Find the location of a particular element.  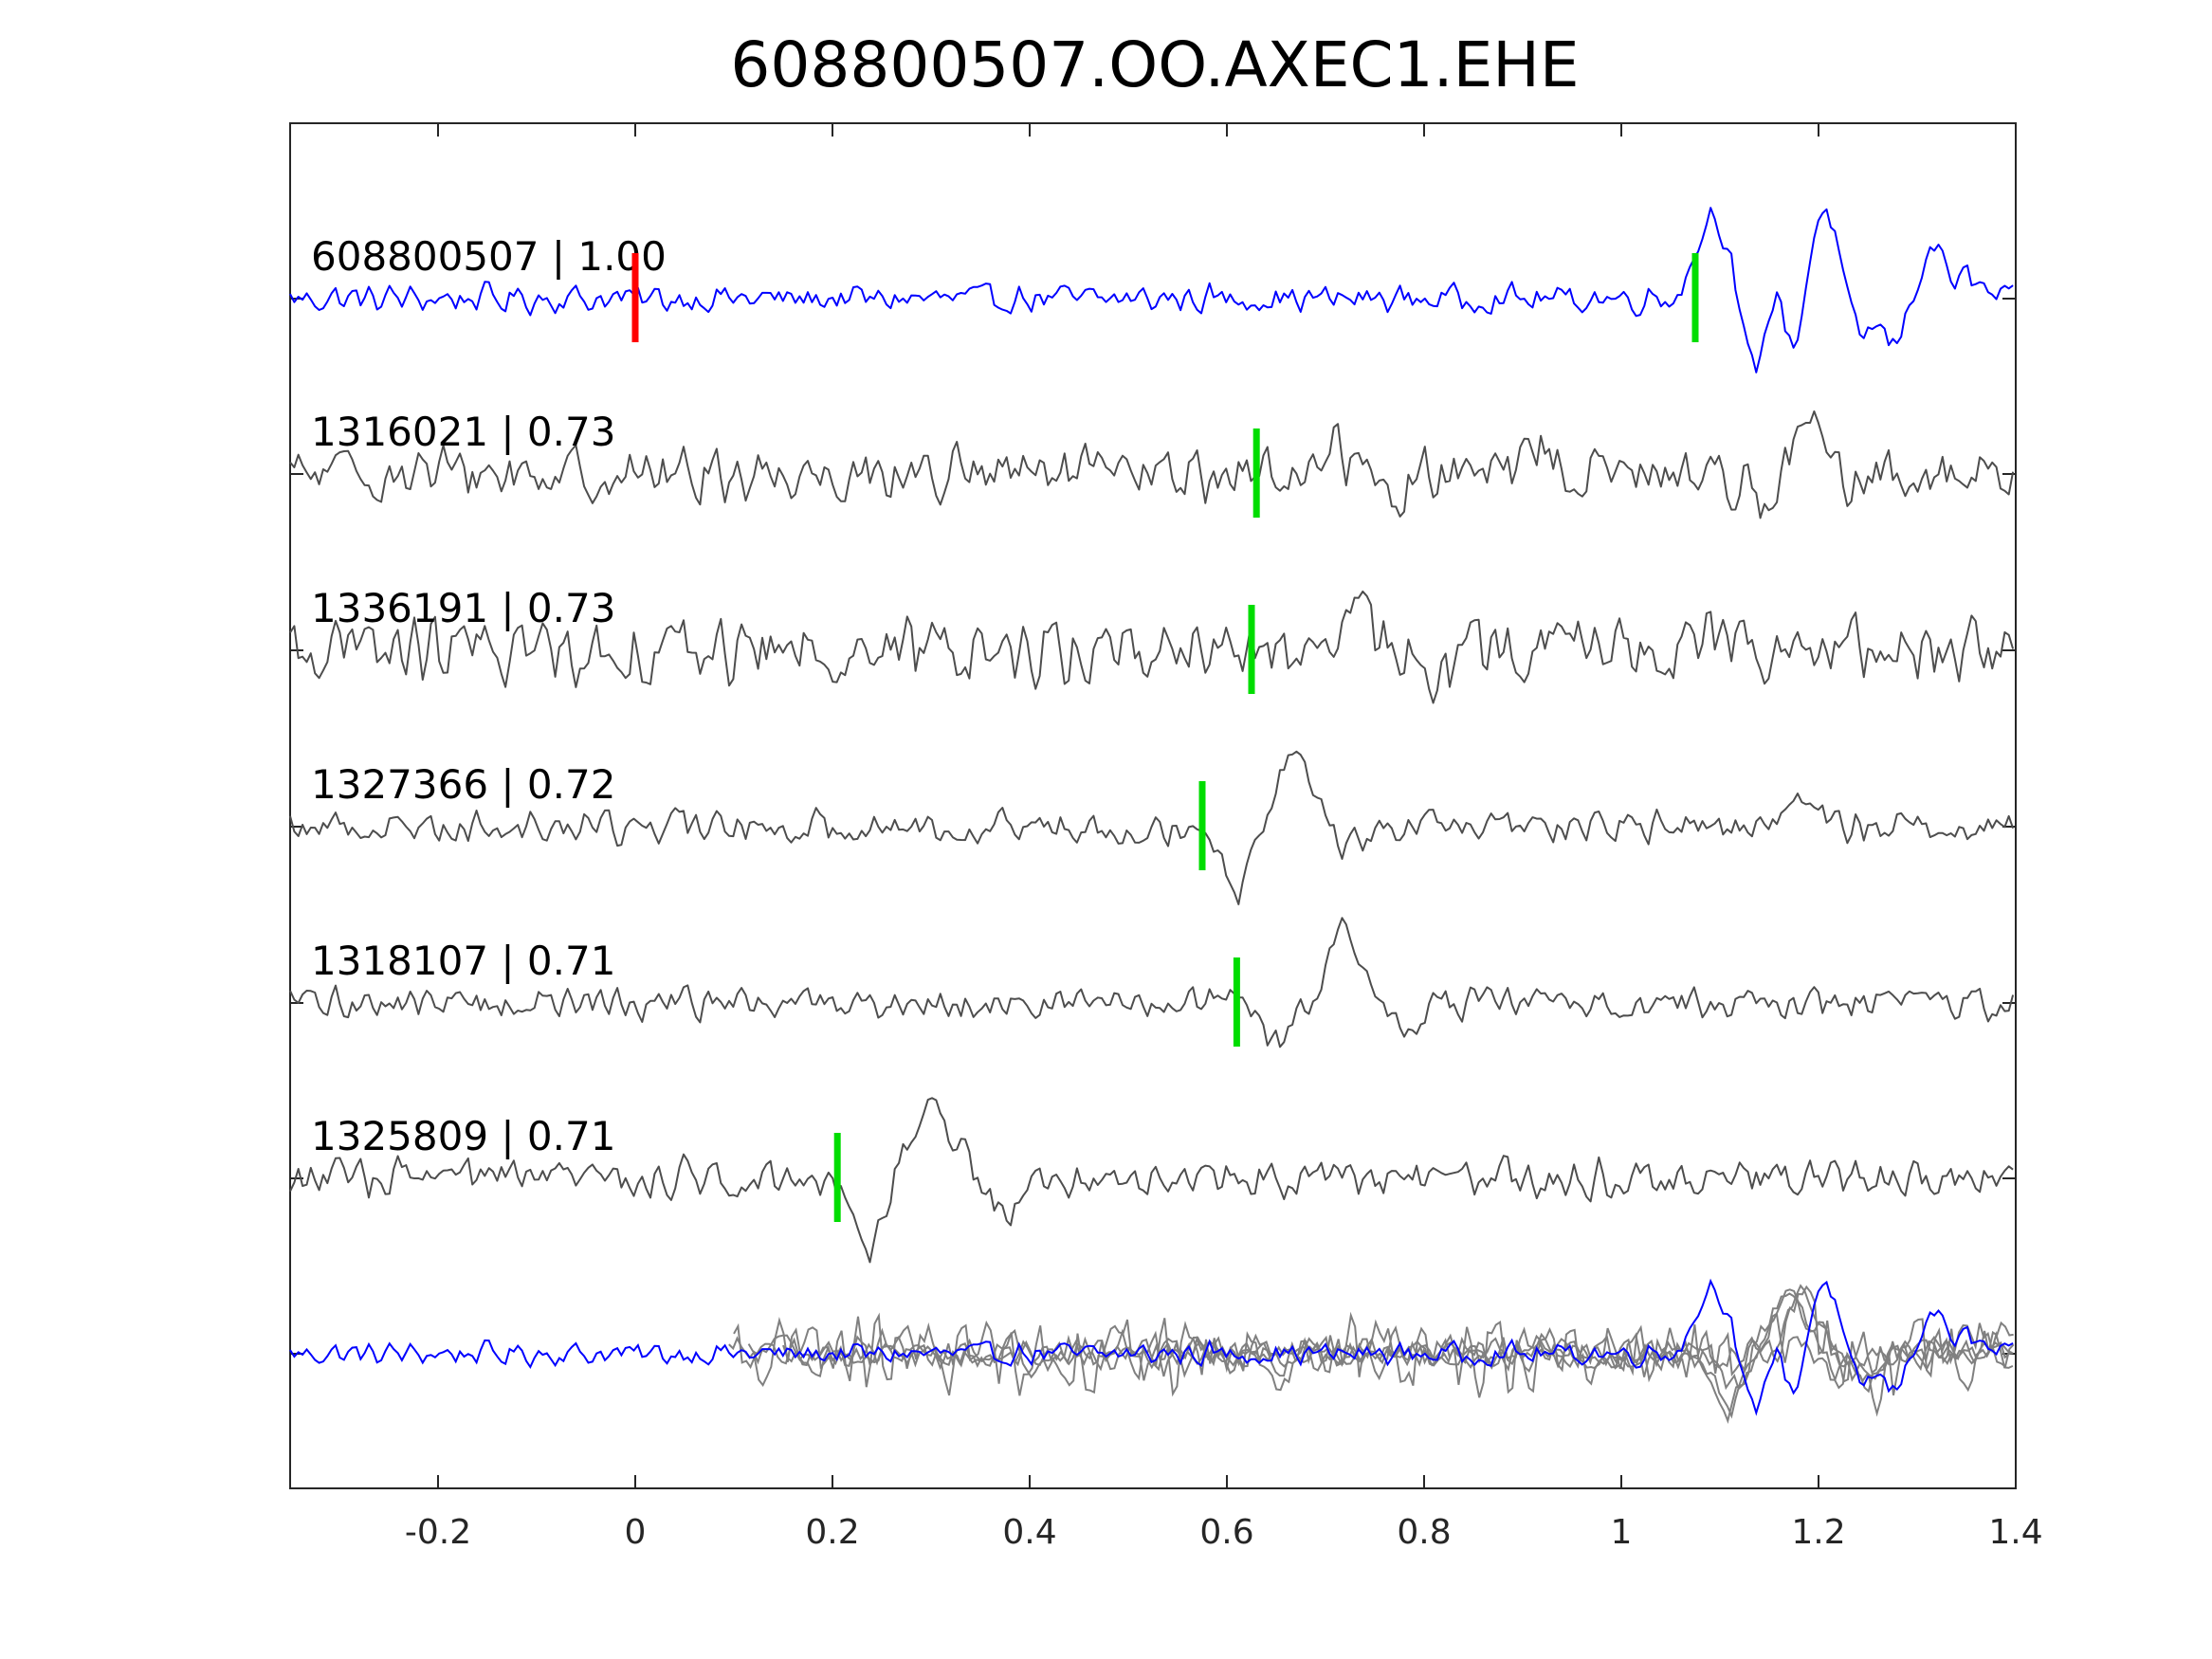

chart-title: 608800507.OO.AXEC1.EHE is located at coordinates (1154, 64).